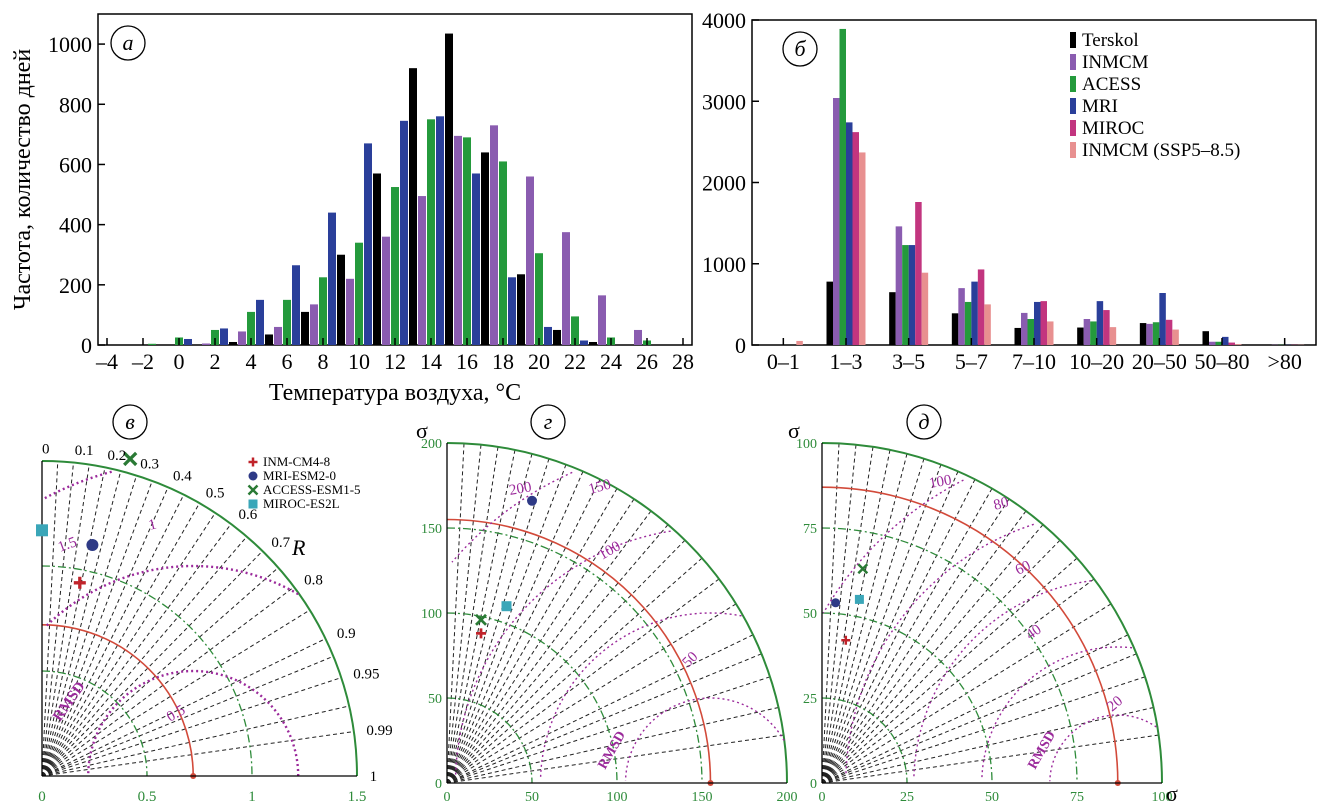 The image size is (1330, 812). Describe the element at coordinates (117, 456) in the screenshot. I see `correlation-label: 0.2` at that location.